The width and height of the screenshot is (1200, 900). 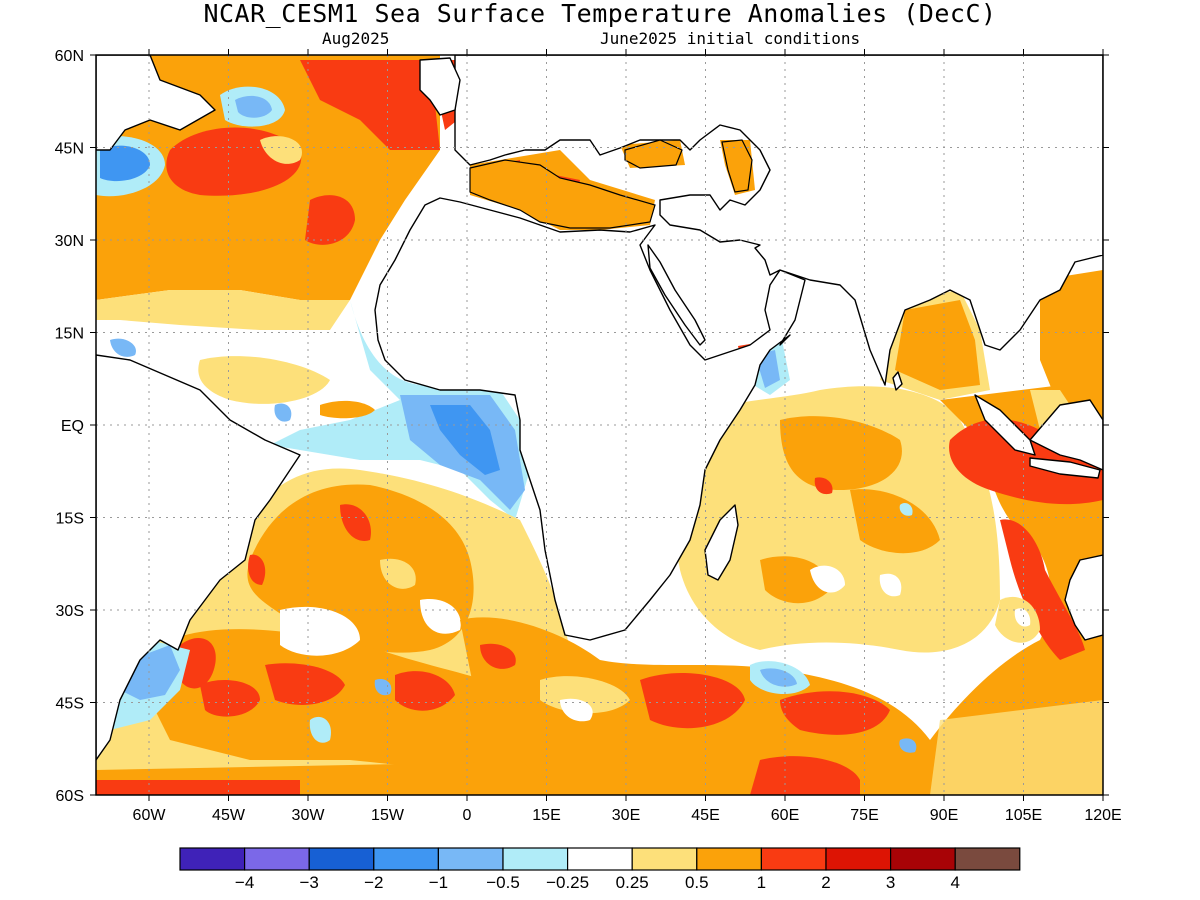 I want to click on x-tick-label: 60W, so click(x=150, y=815).